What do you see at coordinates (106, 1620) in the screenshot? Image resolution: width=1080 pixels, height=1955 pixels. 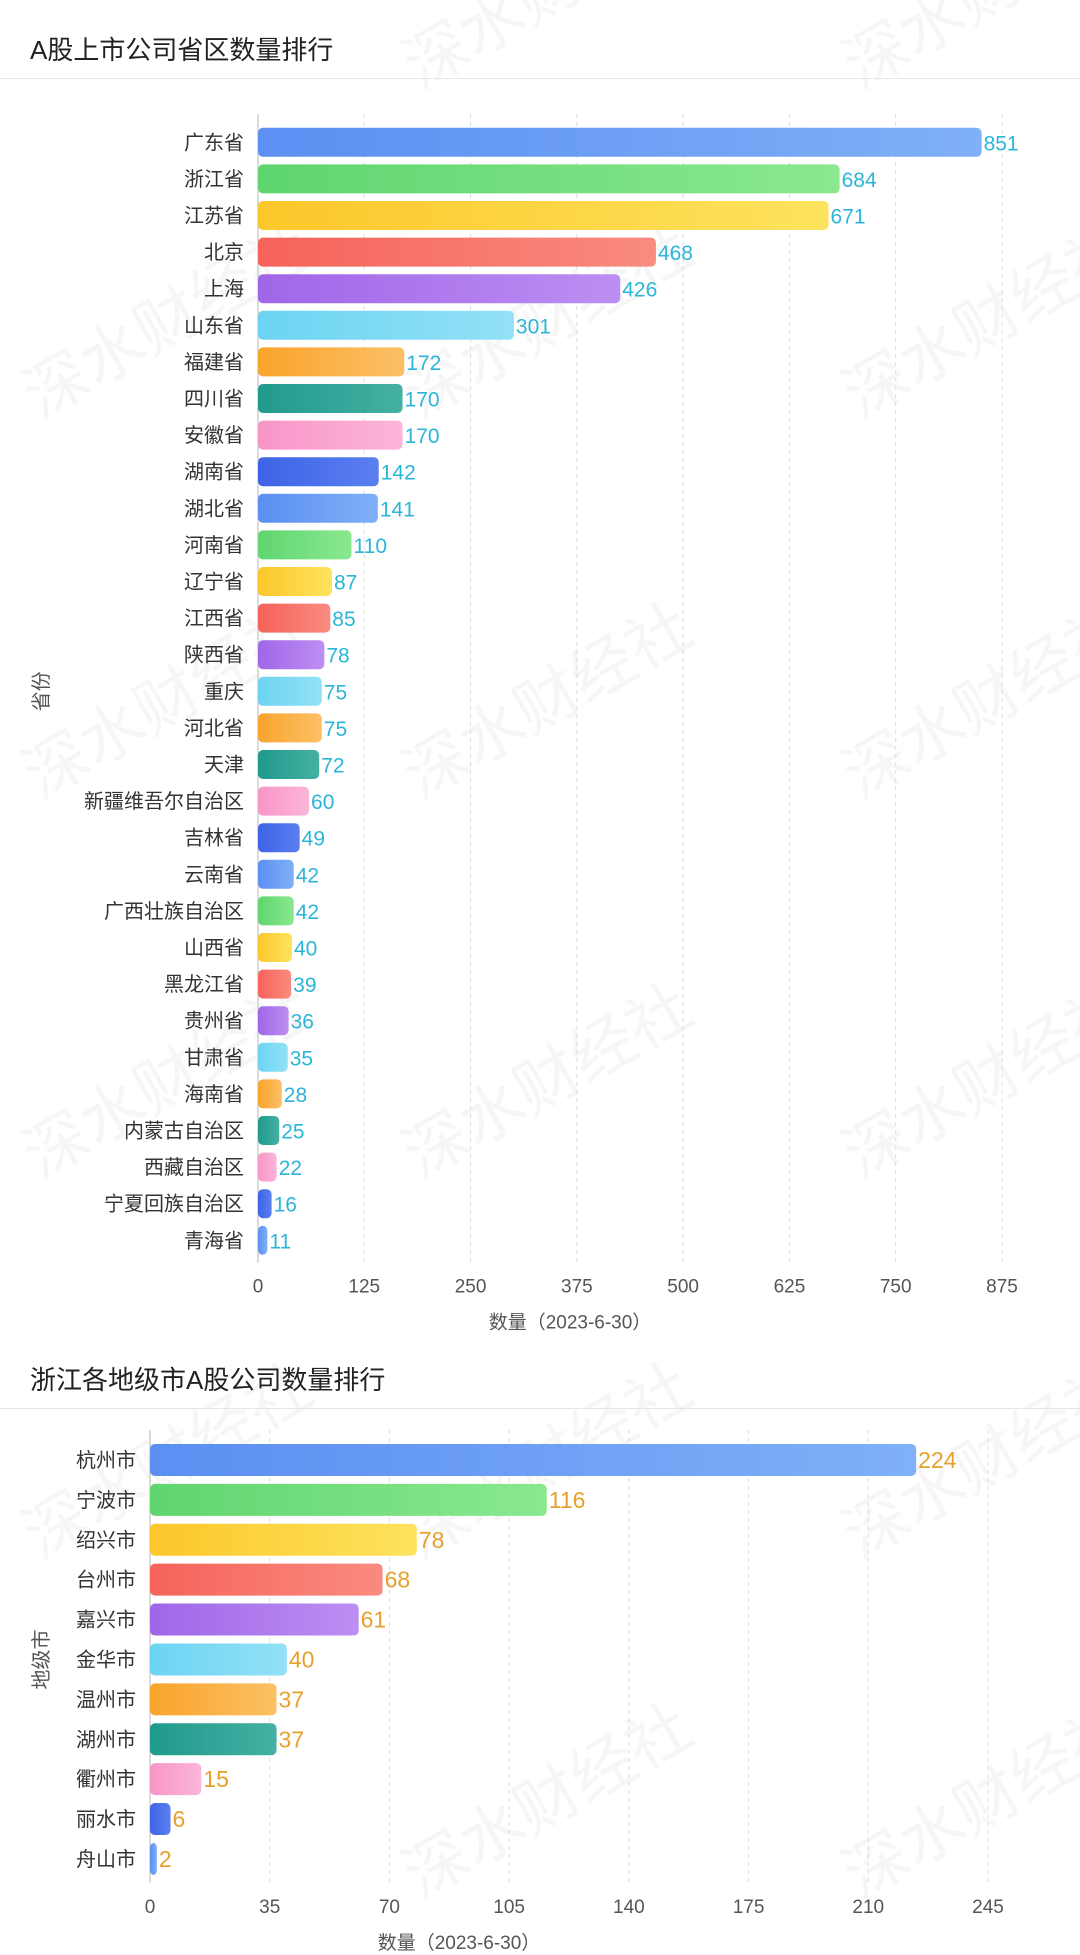 I see `category-label: 嘉兴市` at bounding box center [106, 1620].